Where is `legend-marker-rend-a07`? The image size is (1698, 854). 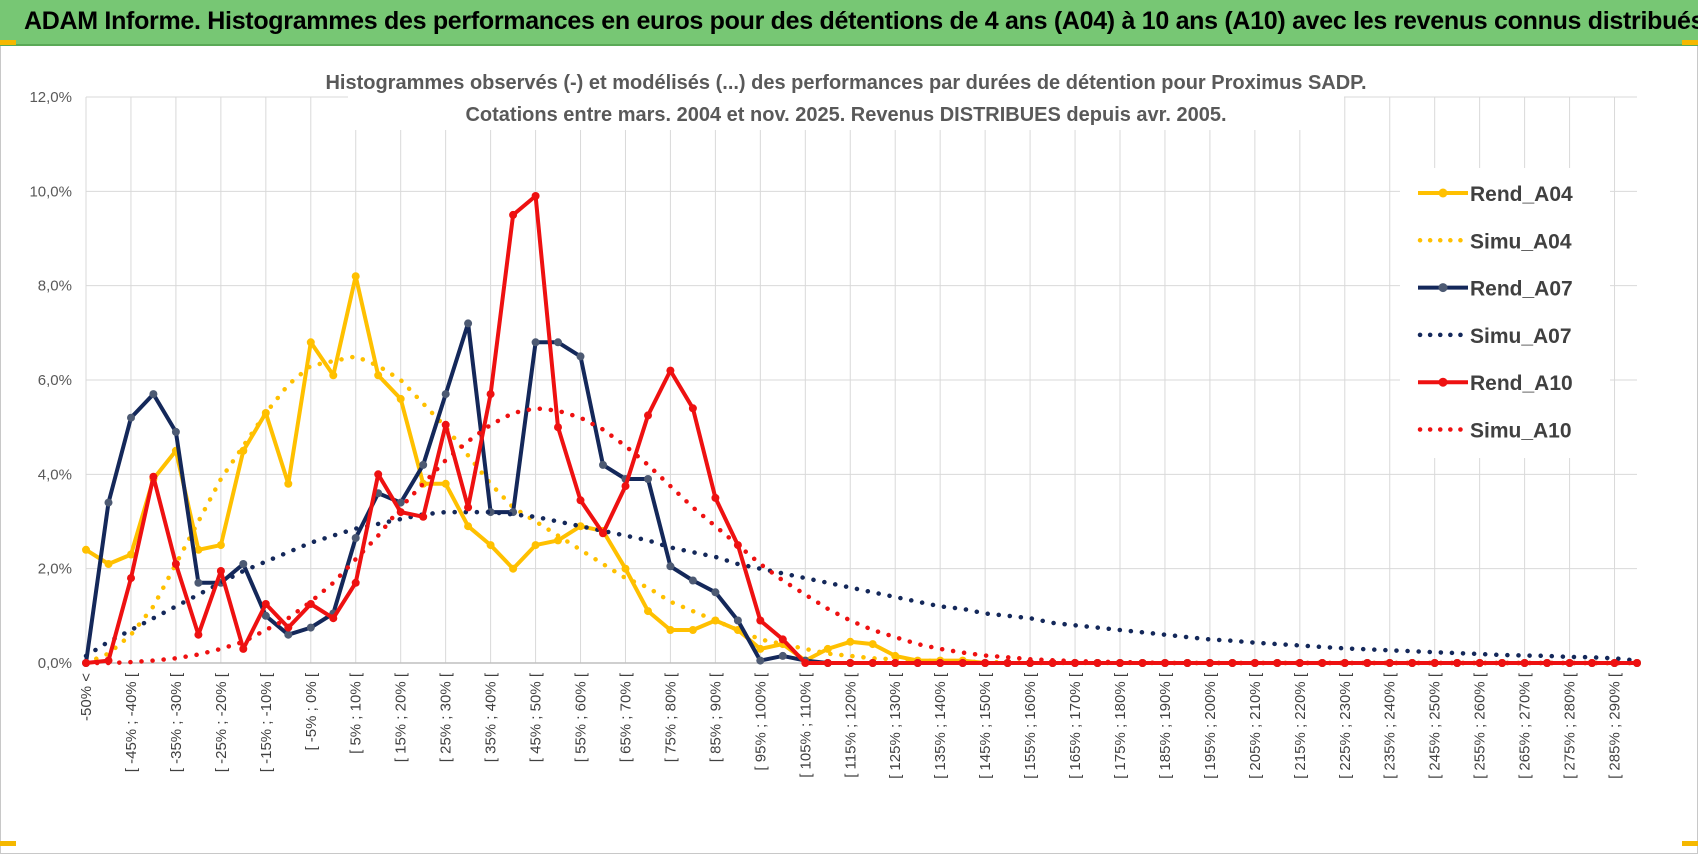
legend-marker-rend-a07 is located at coordinates (1443, 288).